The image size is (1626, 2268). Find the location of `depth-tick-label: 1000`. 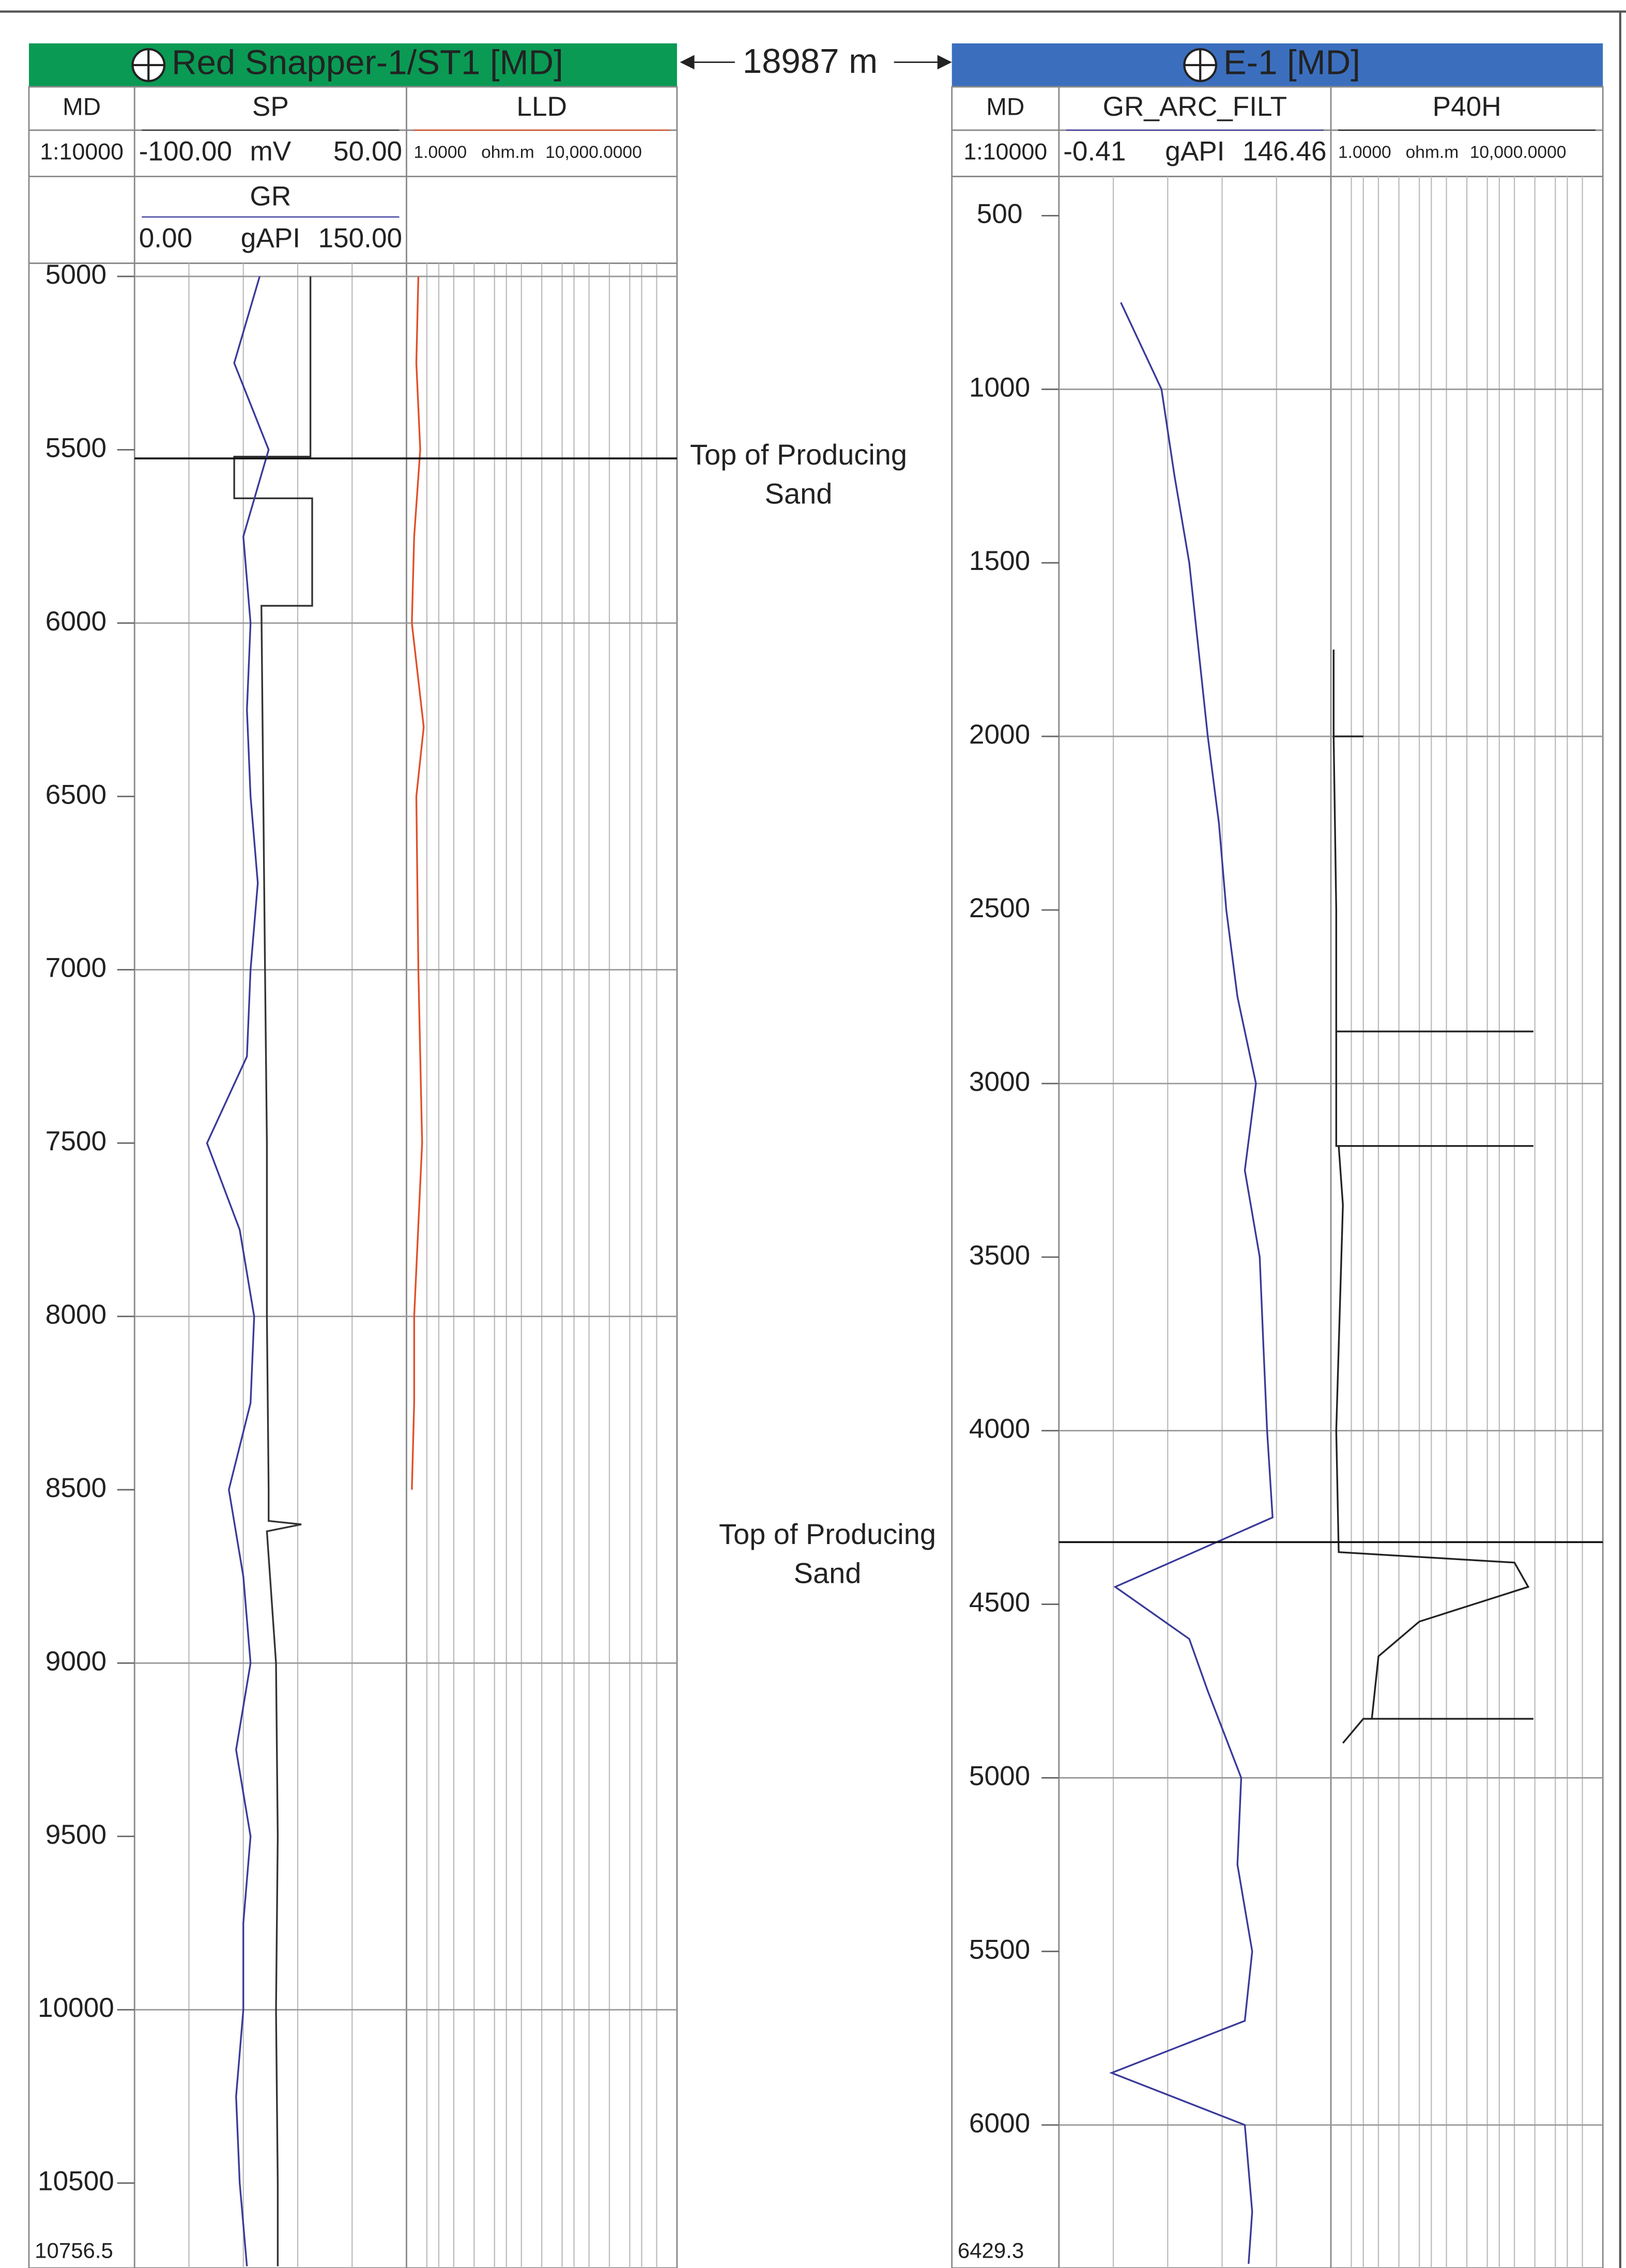

depth-tick-label: 1000 is located at coordinates (999, 387).